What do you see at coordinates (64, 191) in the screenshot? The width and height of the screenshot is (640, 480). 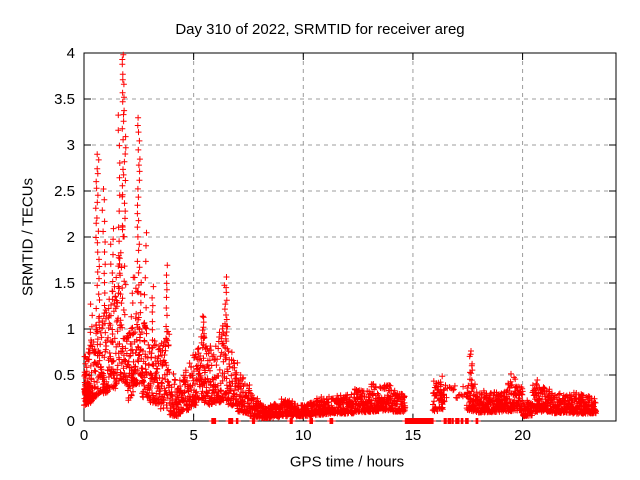 I see `y-tick-label: 2.5` at bounding box center [64, 191].